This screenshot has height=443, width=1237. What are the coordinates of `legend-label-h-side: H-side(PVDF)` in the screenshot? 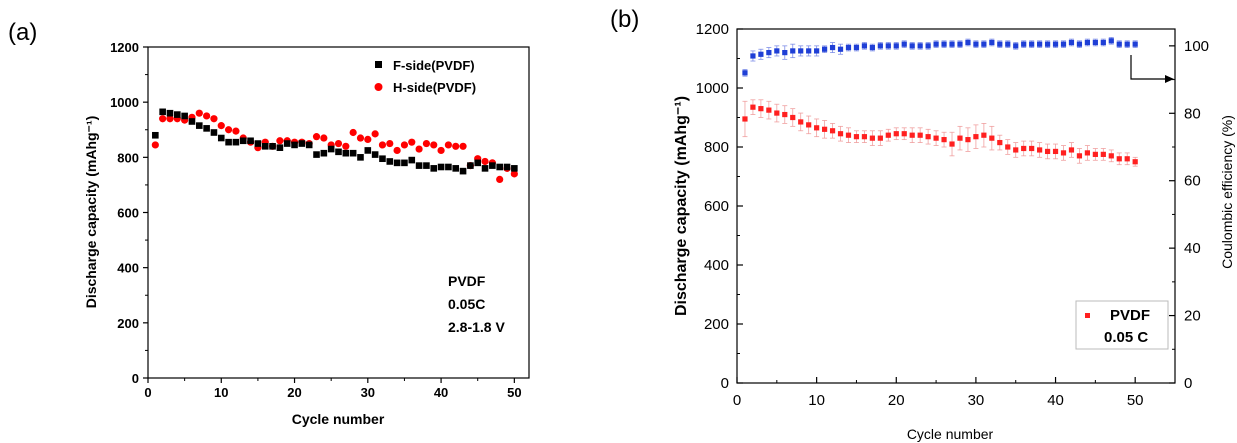 It's located at (434, 87).